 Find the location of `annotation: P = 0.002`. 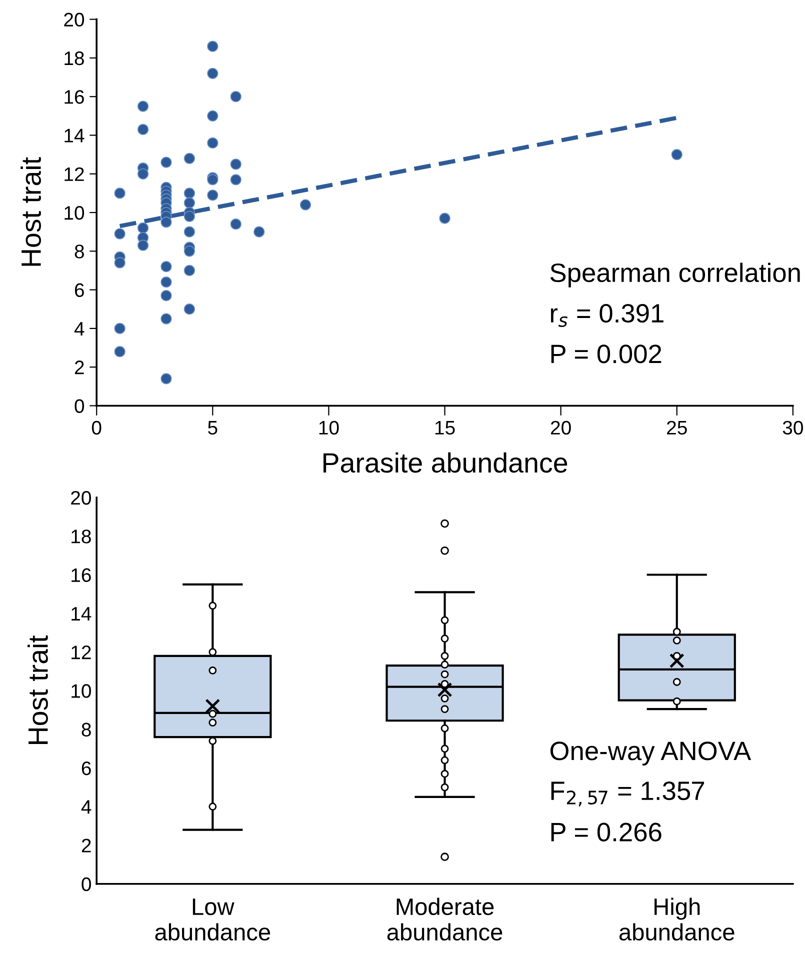

annotation: P = 0.002 is located at coordinates (606, 354).